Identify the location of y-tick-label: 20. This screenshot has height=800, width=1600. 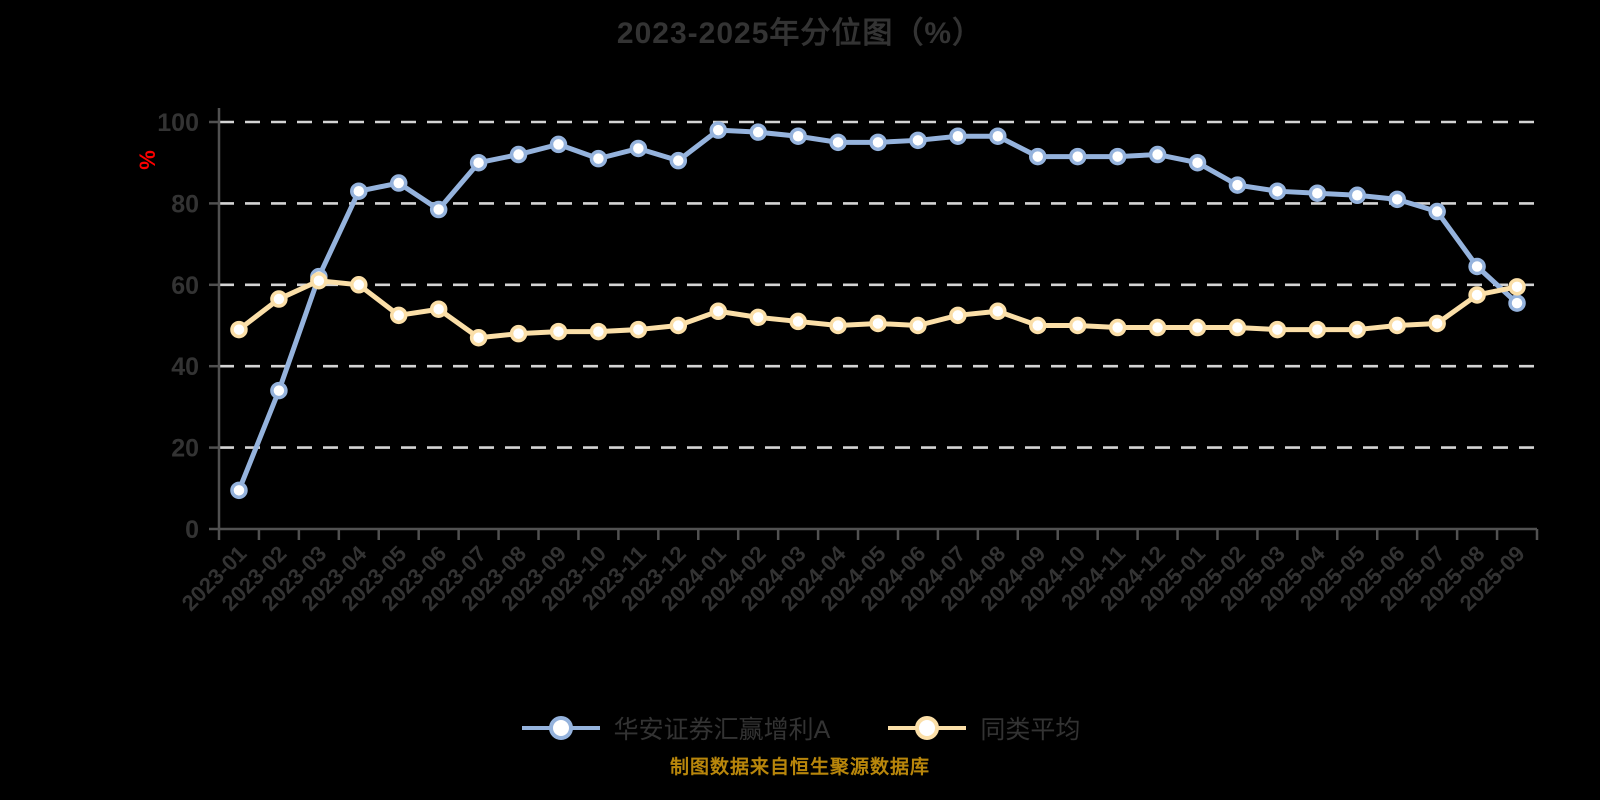
(185, 449).